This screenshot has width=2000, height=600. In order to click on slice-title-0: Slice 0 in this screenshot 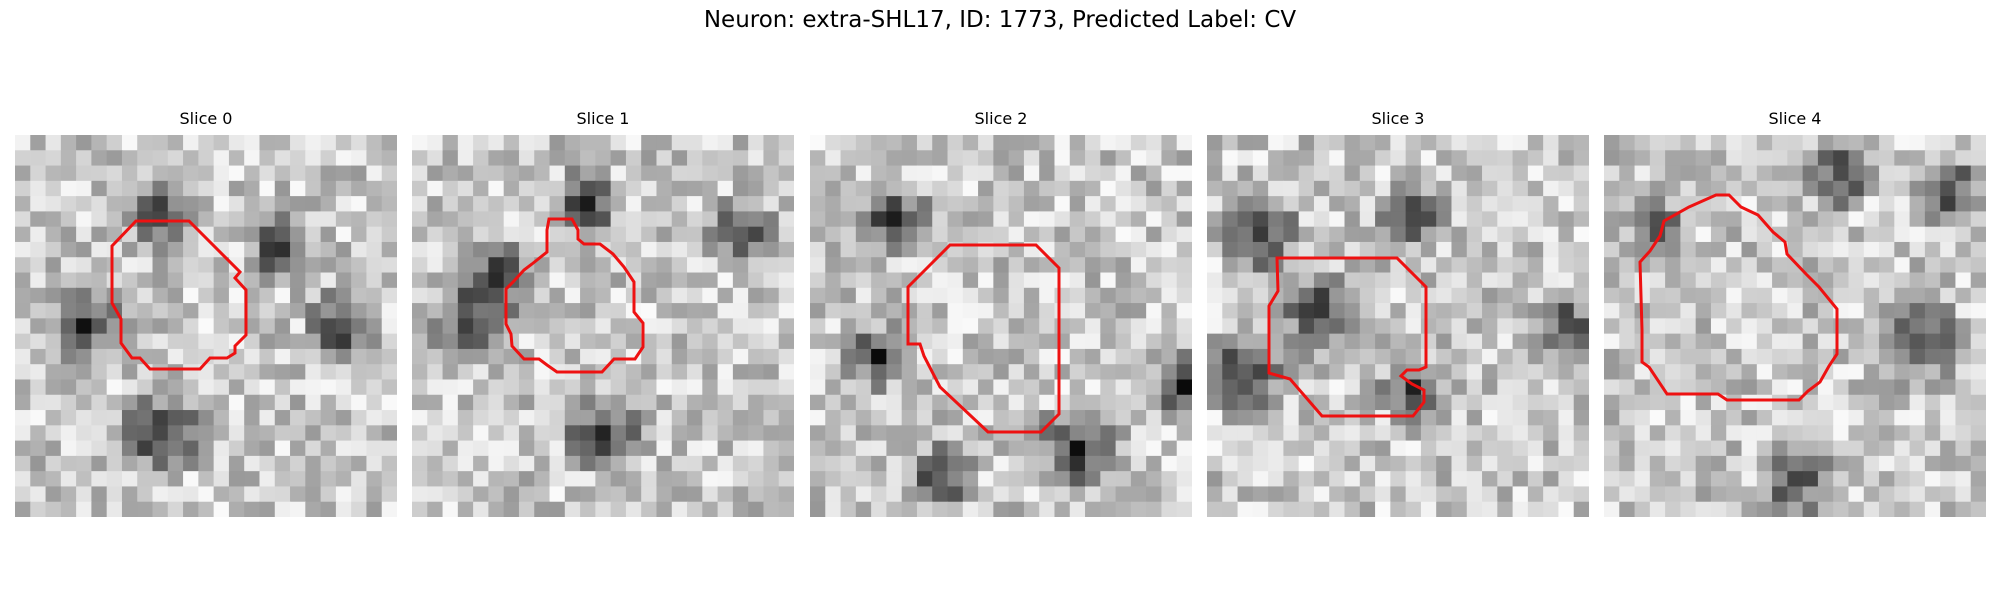, I will do `click(206, 118)`.